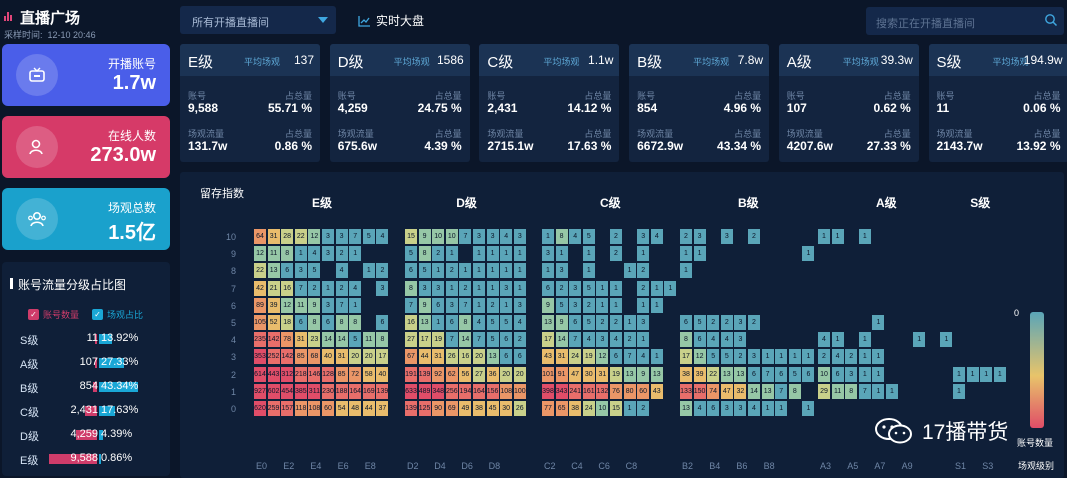 The width and height of the screenshot is (1067, 478). What do you see at coordinates (548, 408) in the screenshot?
I see `heatmap-cell: 77` at bounding box center [548, 408].